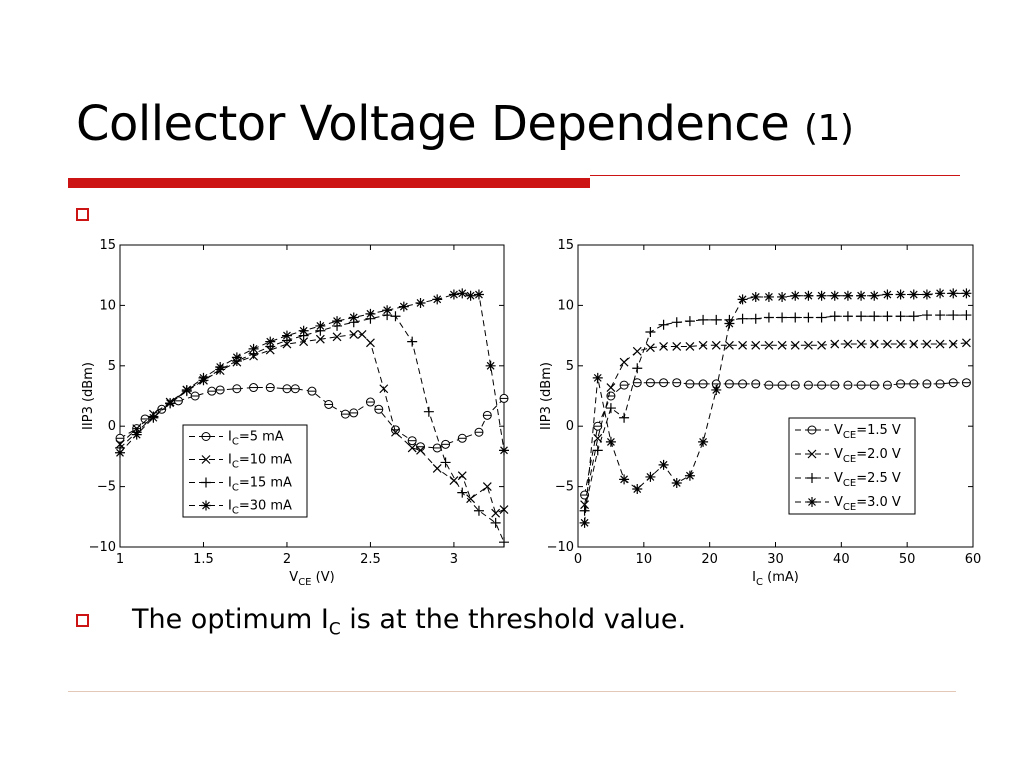  Describe the element at coordinates (570, 426) in the screenshot. I see `y-tick-label: 0` at that location.